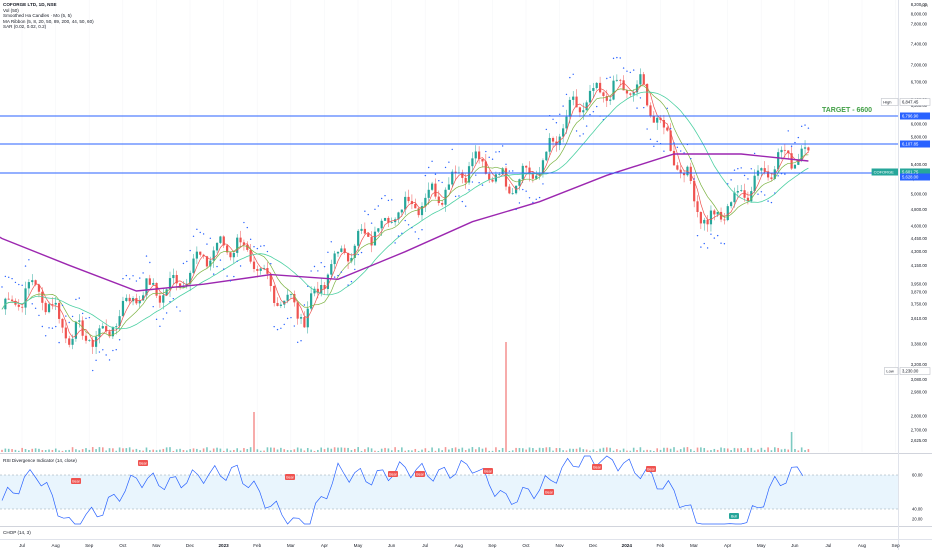  I want to click on rsi-line, so click(402, 490).